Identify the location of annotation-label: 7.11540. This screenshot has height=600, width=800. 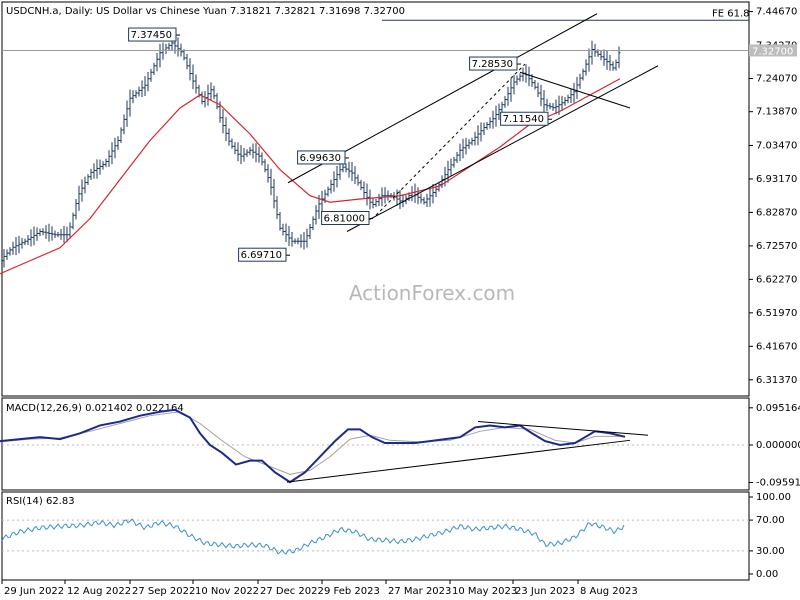
(523, 119).